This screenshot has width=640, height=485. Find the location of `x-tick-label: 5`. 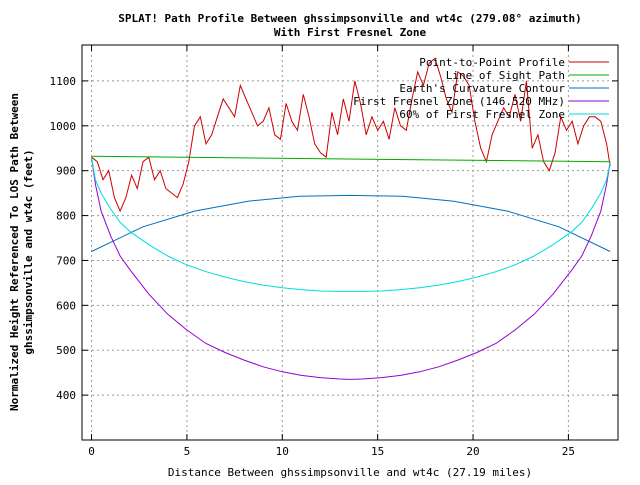

x-tick-label: 5 is located at coordinates (187, 451).